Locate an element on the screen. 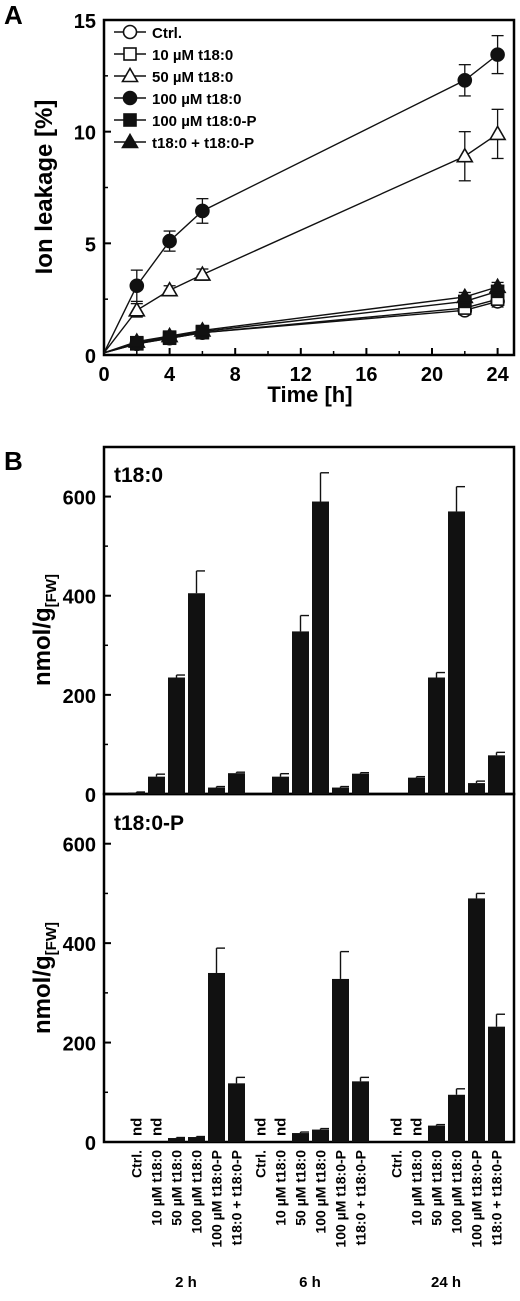 This screenshot has height=1301, width=520. x-tick-label-a: 24 is located at coordinates (497, 375).